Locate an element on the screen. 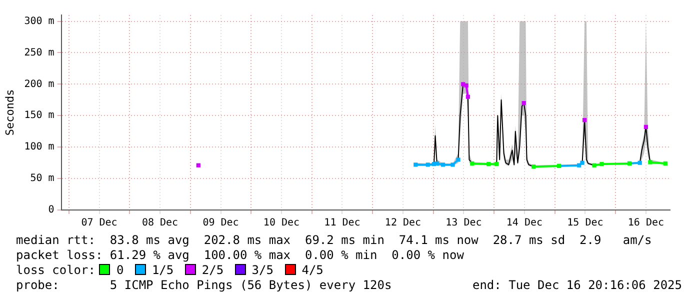 This screenshot has height=297, width=697. legend-label: 4/5 is located at coordinates (313, 270).